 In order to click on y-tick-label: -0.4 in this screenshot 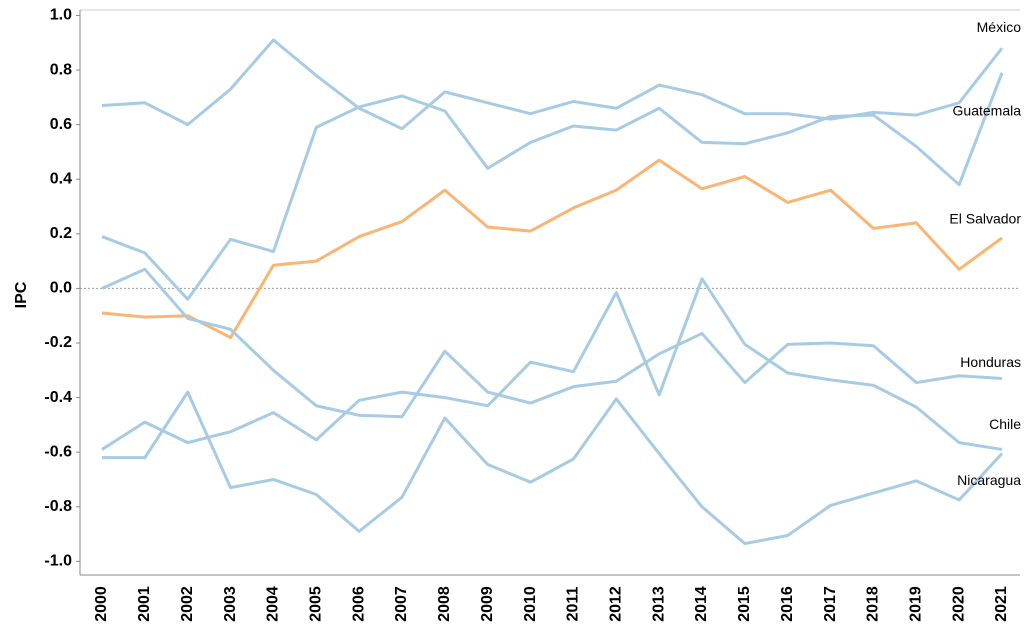, I will do `click(58, 397)`.